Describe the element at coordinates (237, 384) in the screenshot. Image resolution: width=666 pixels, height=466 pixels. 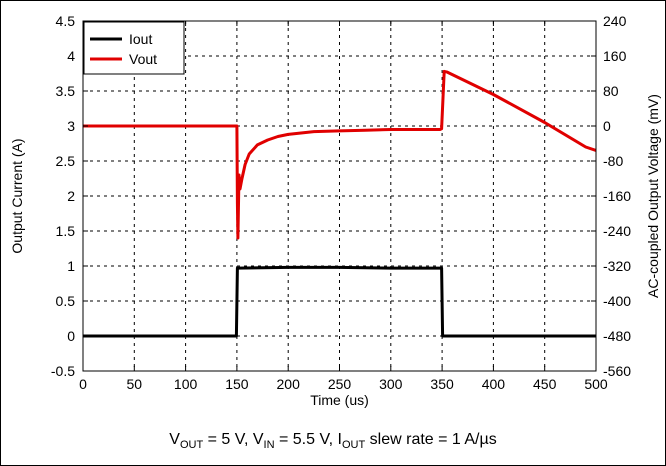
I see `x-tick-label: 150` at that location.